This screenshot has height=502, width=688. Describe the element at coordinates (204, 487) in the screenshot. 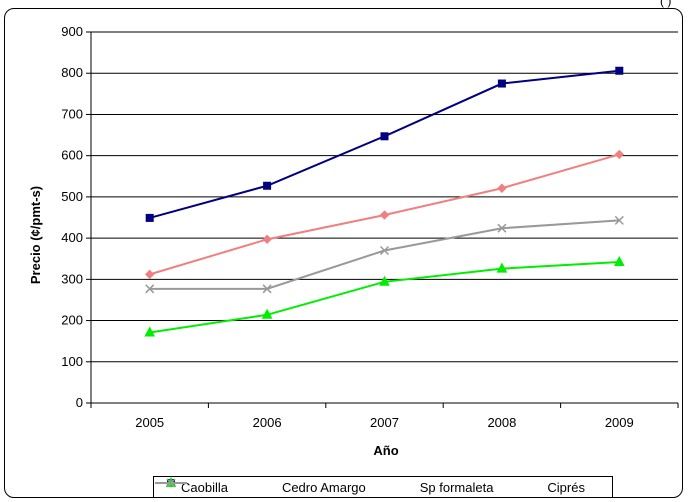

I see `legend-label: Caobilla` at that location.